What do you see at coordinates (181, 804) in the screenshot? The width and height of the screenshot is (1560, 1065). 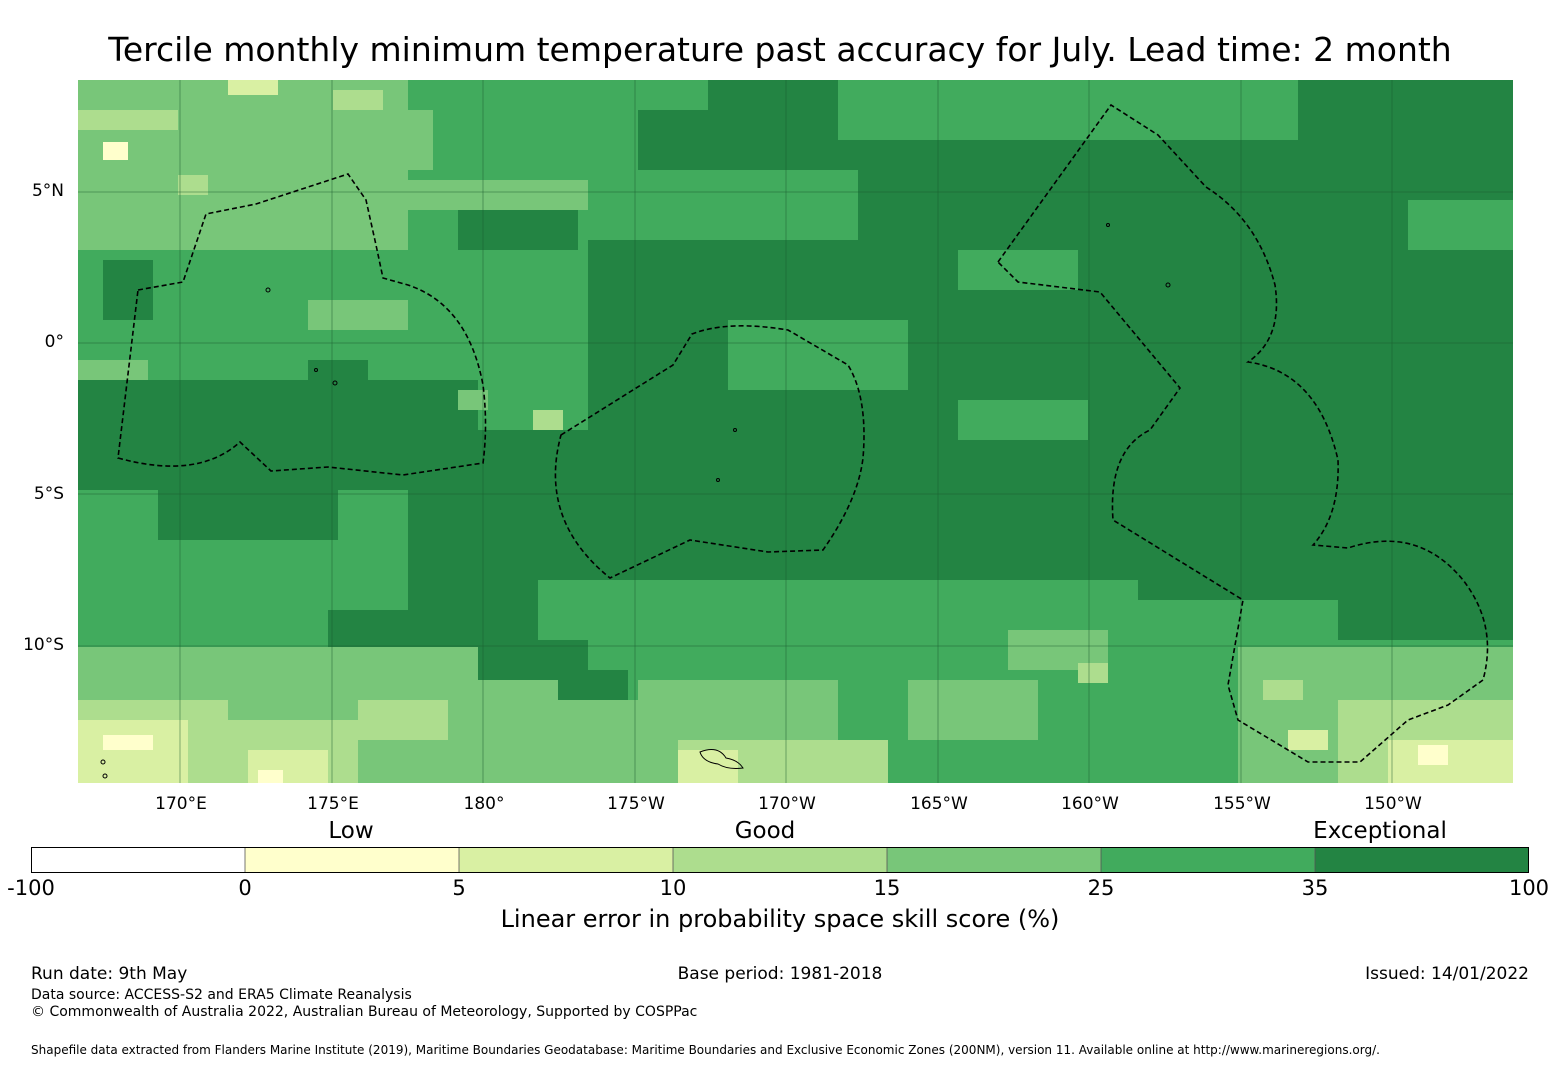 I see `lon-label-170e: 170°E` at bounding box center [181, 804].